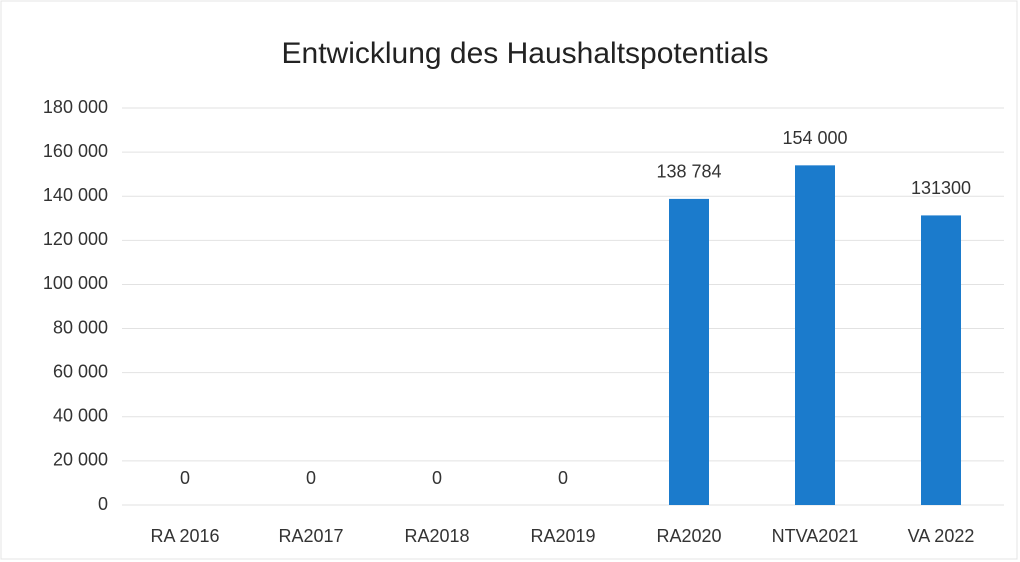  What do you see at coordinates (75, 283) in the screenshot?
I see `y-tick-label: 100 000` at bounding box center [75, 283].